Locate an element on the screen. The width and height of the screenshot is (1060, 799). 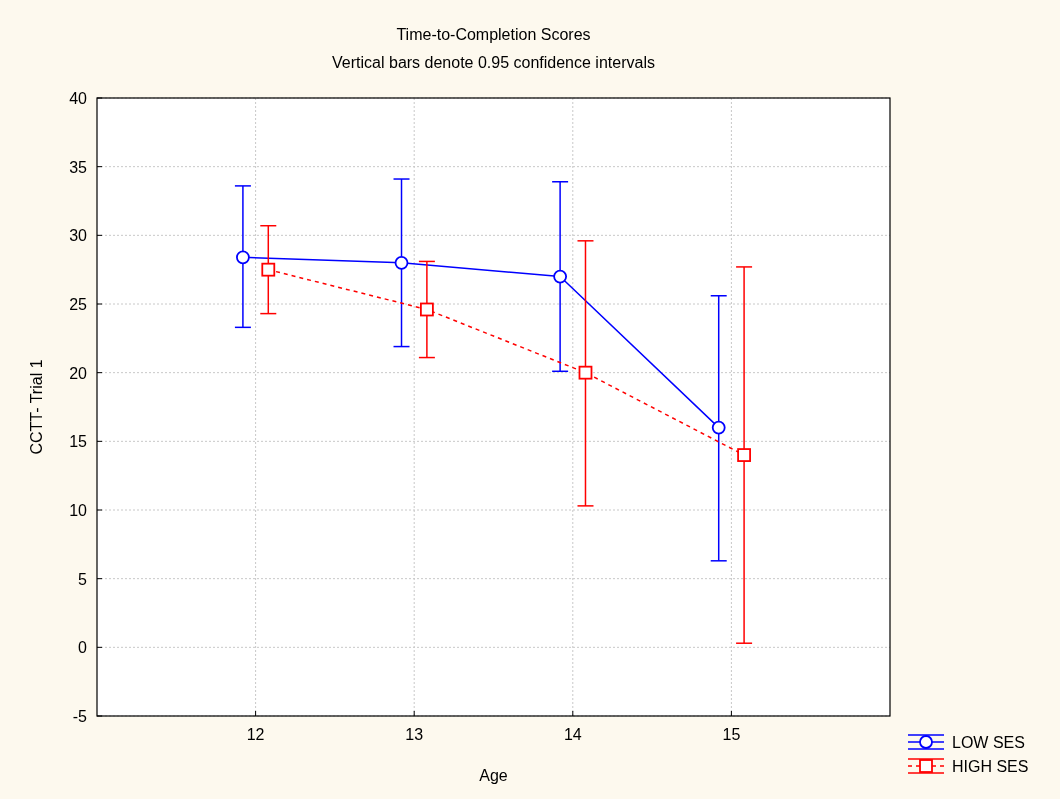
chart-title: Time-to-Completion Scores is located at coordinates (493, 34).